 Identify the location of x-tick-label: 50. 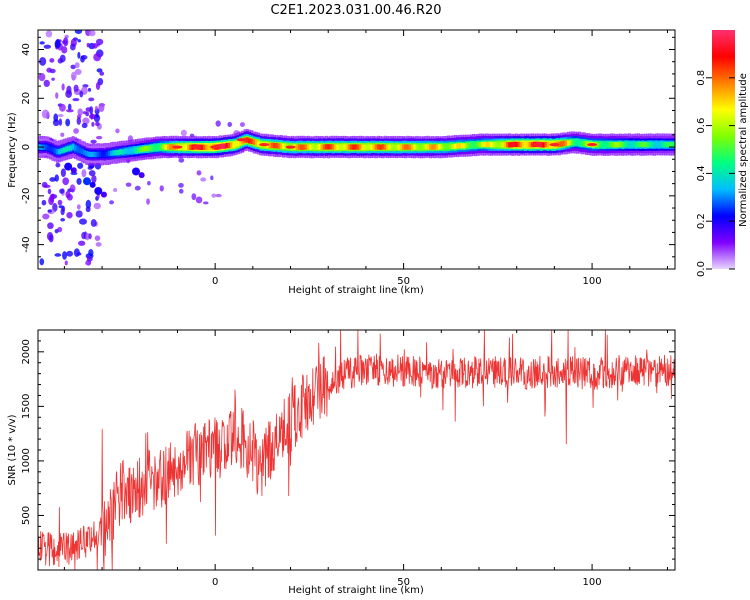
(403, 281).